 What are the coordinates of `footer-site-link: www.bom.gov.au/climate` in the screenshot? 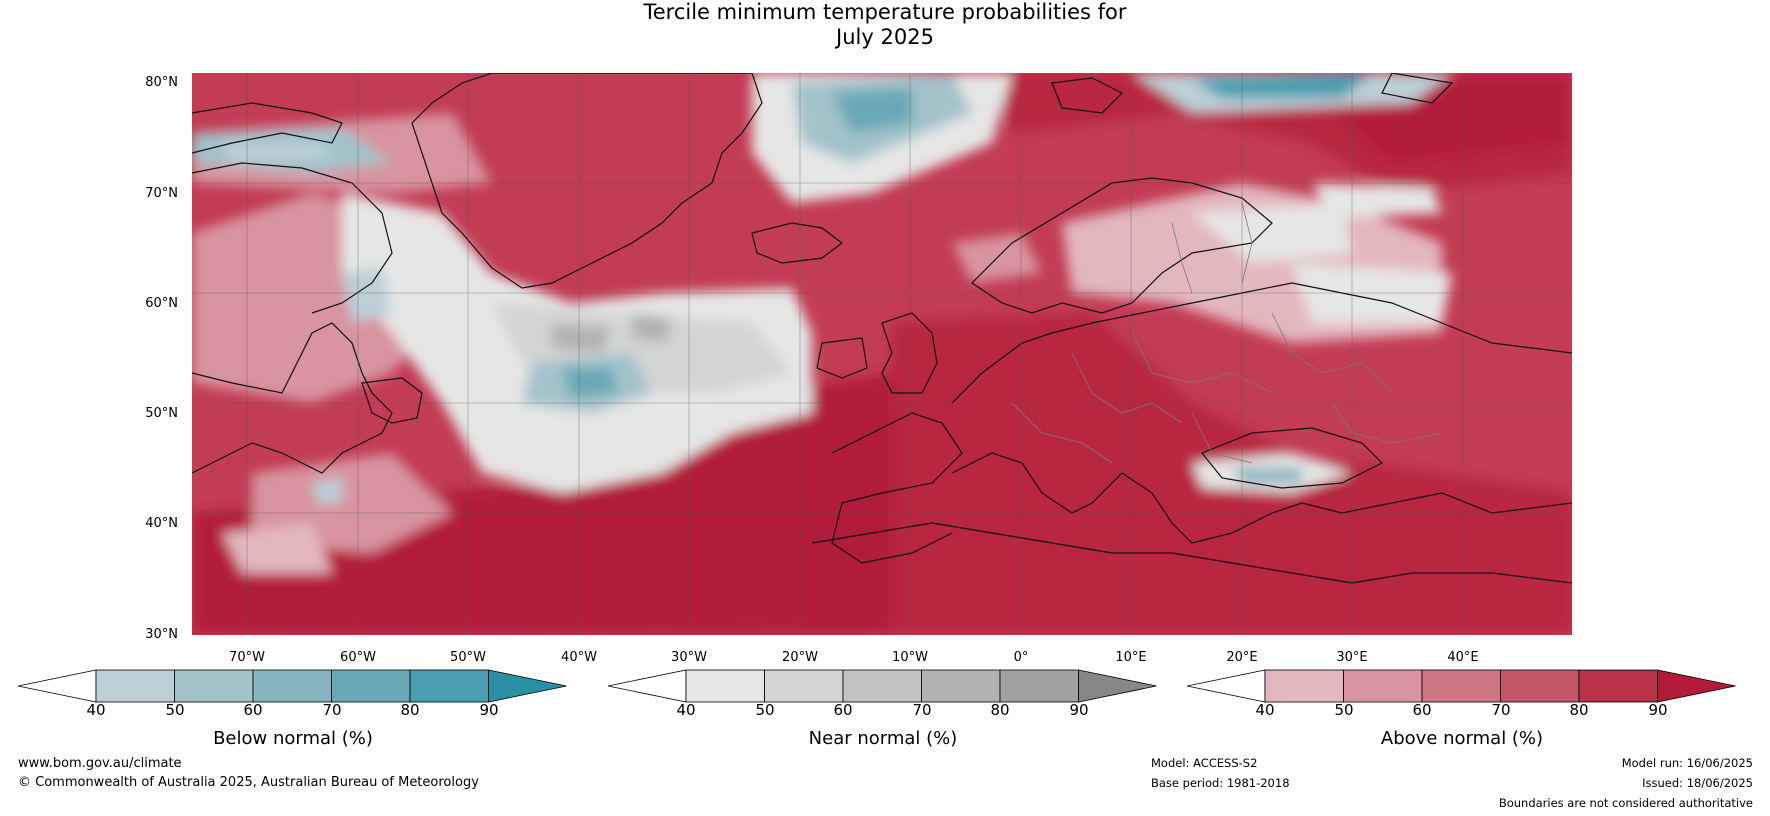 It's located at (100, 763).